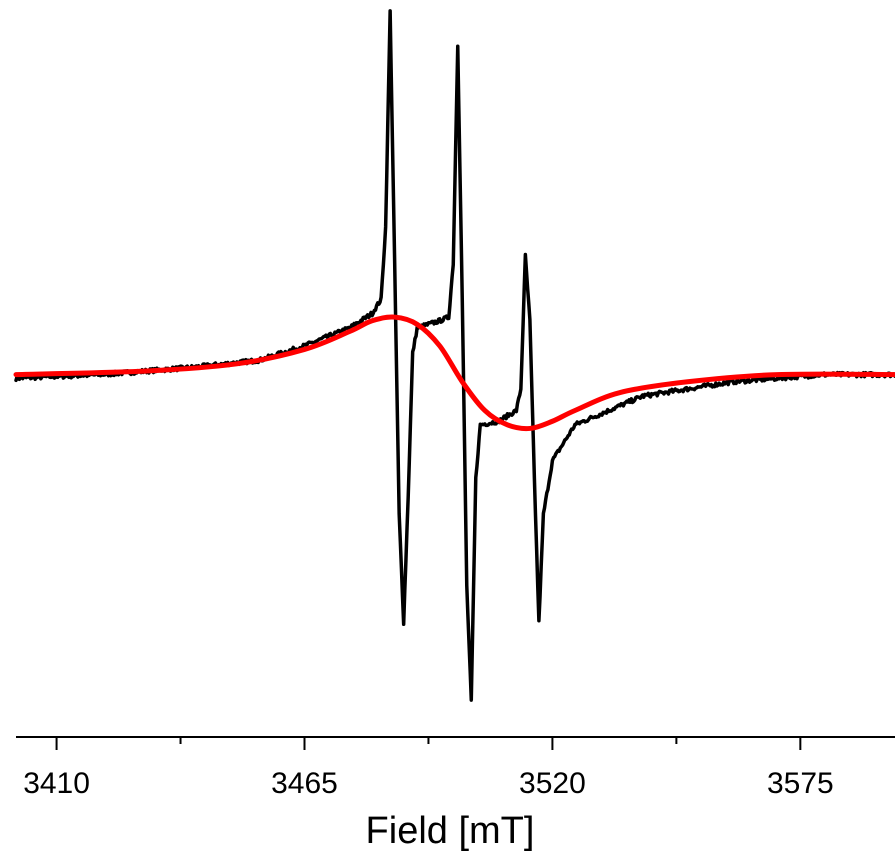 This screenshot has width=895, height=854. Describe the element at coordinates (800, 783) in the screenshot. I see `x-tick-label: 3575` at that location.